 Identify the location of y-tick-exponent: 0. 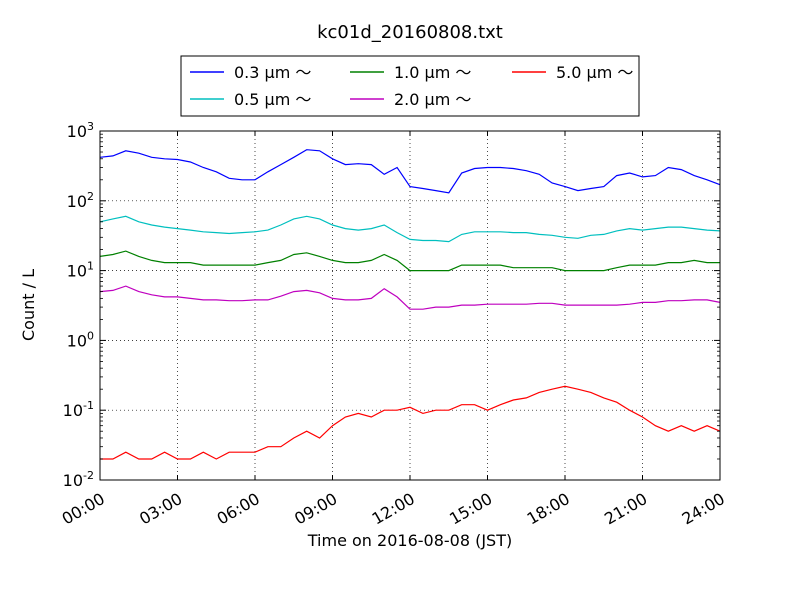
(90, 335).